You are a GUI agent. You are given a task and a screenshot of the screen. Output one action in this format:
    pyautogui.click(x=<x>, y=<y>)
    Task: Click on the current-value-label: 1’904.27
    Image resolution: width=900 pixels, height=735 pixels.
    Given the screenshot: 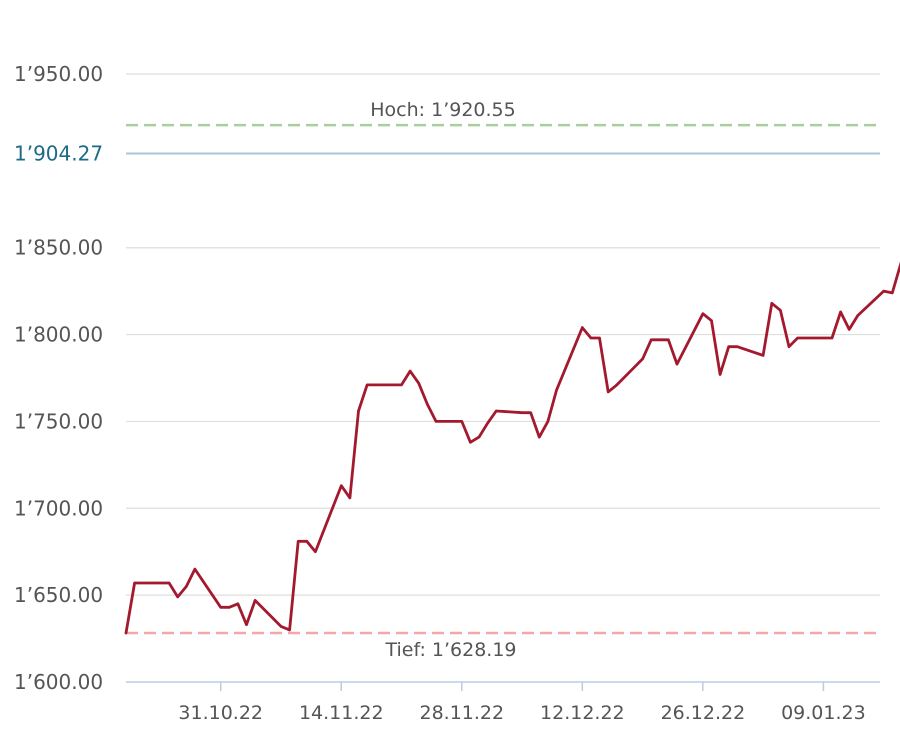 What is the action you would take?
    pyautogui.click(x=58, y=153)
    